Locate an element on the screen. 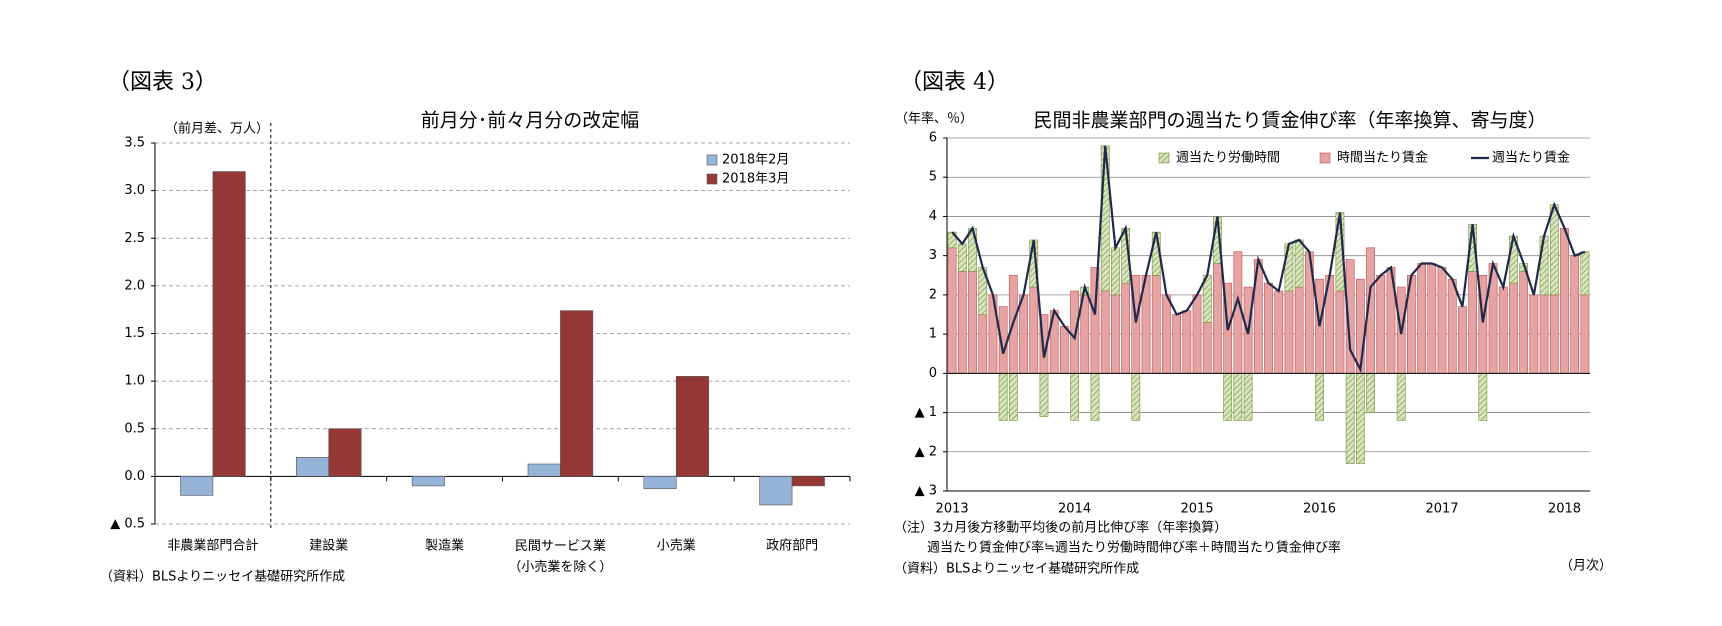 This screenshot has height=626, width=1722. chart-title: 前月分･前々月分の改定幅 is located at coordinates (530, 121).